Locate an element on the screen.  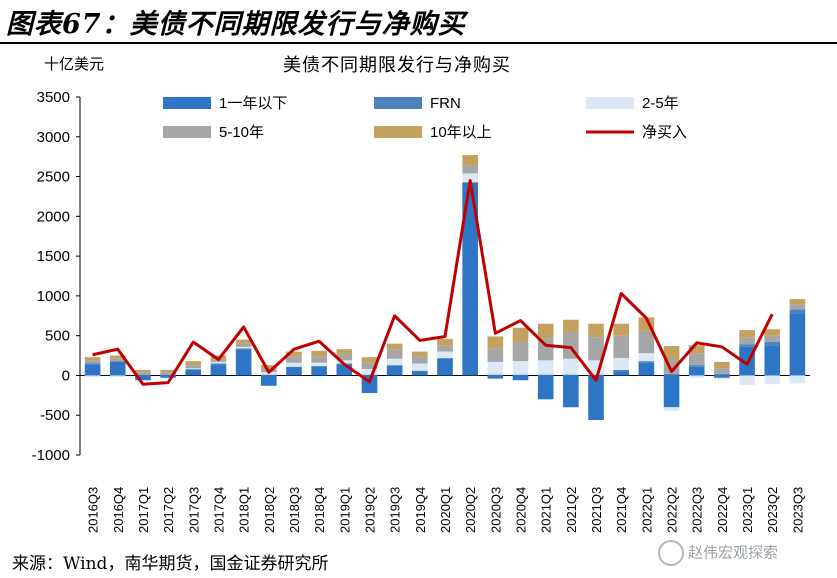
x-tick-label: 2020Q4 is located at coordinates (521, 510).